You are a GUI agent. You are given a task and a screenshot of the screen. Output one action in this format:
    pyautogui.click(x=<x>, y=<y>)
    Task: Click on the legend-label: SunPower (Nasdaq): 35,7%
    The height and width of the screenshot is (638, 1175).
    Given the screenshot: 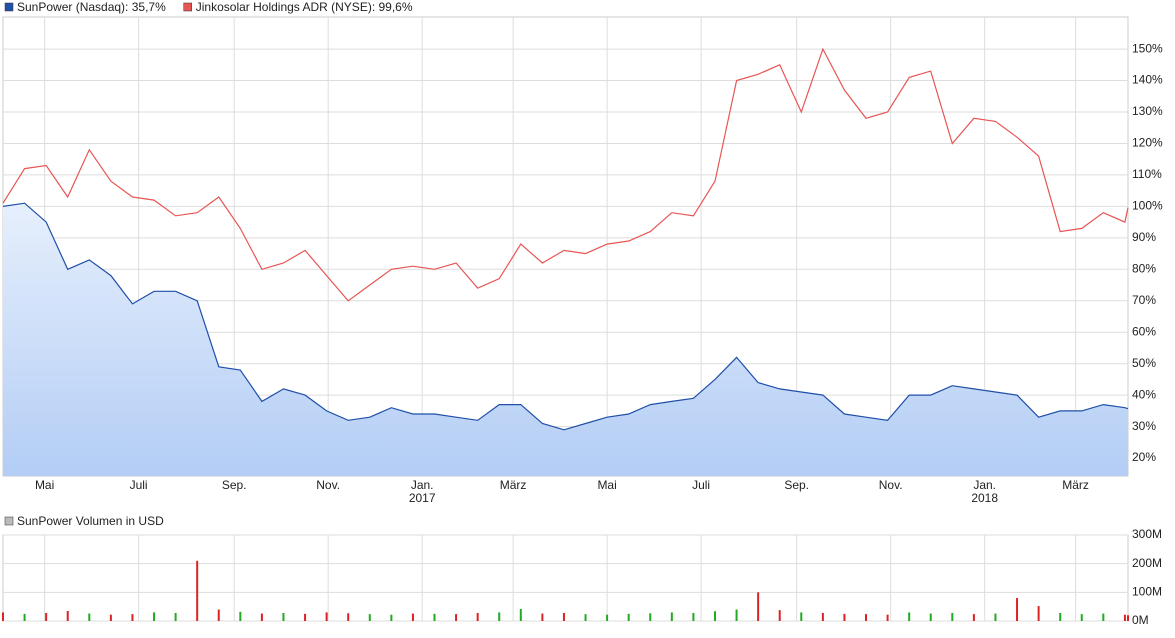 What is the action you would take?
    pyautogui.click(x=91, y=7)
    